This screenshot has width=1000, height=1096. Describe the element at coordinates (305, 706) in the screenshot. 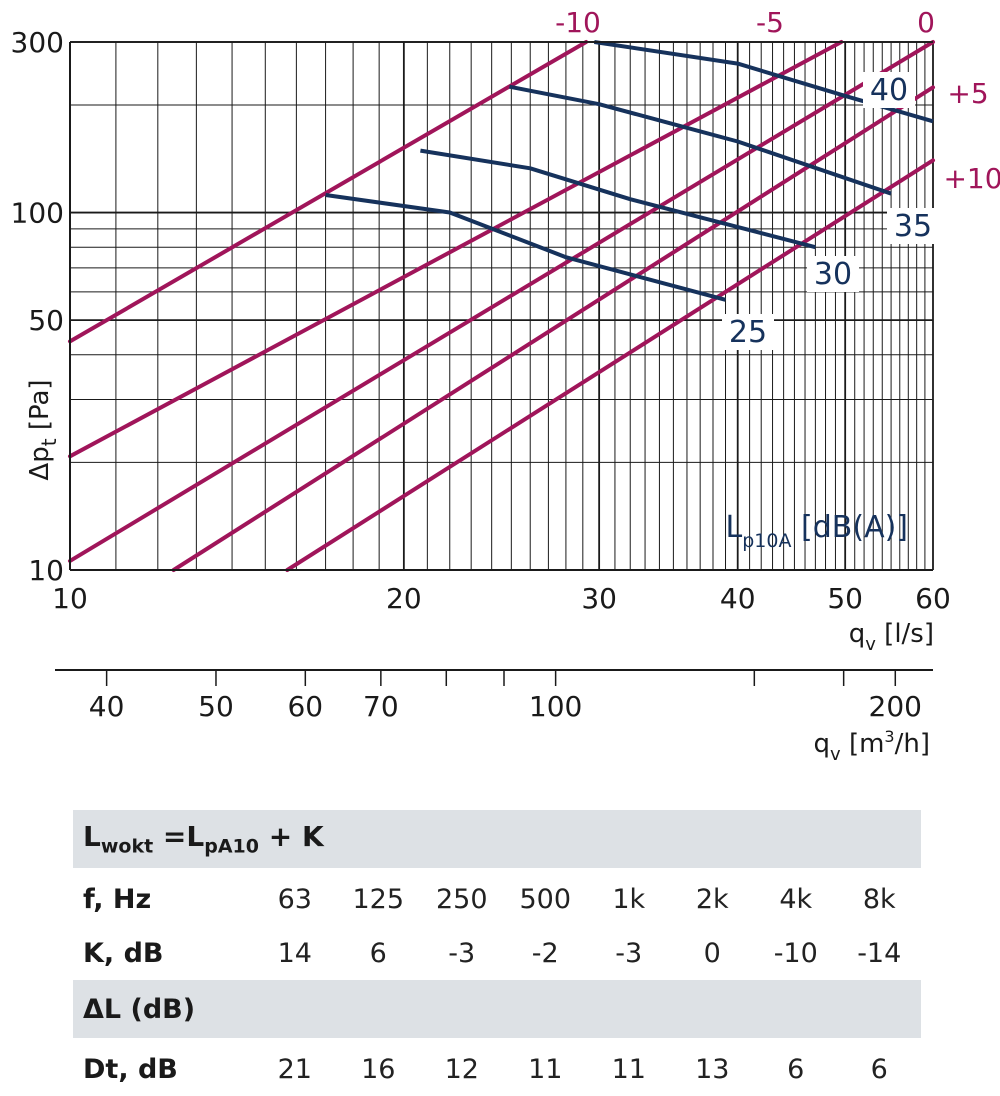

I see `secondary-tick-label: 60` at that location.